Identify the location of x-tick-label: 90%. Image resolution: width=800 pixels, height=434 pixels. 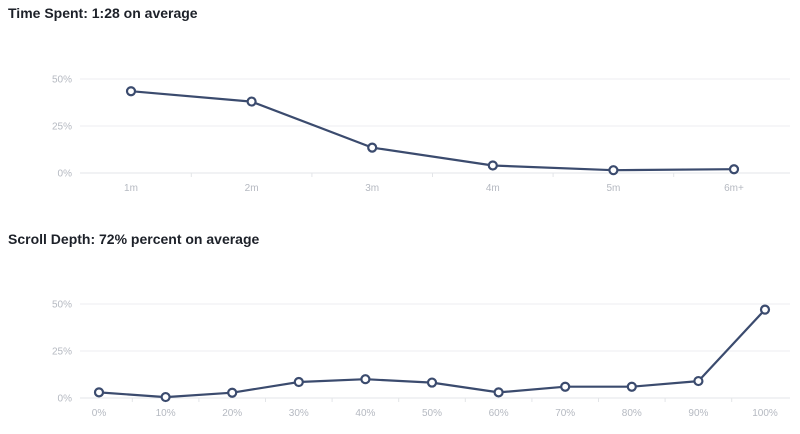
(698, 413).